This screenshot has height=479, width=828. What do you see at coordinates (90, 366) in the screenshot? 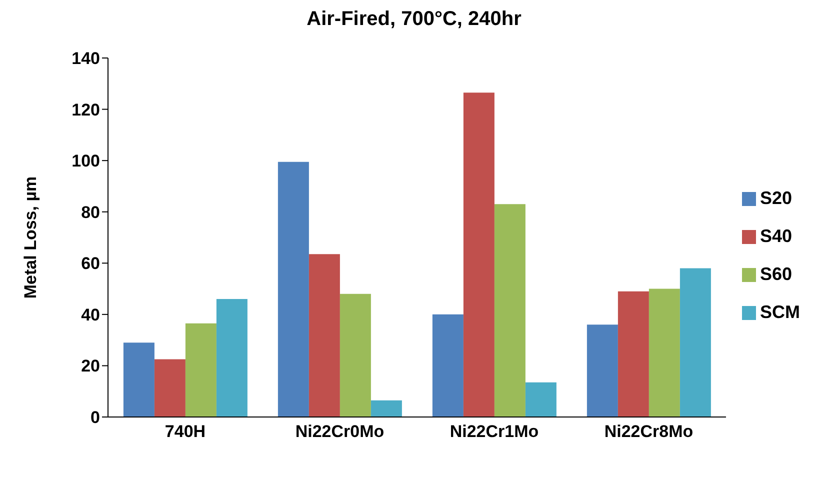
I see `y-tick-label: 20` at bounding box center [90, 366].